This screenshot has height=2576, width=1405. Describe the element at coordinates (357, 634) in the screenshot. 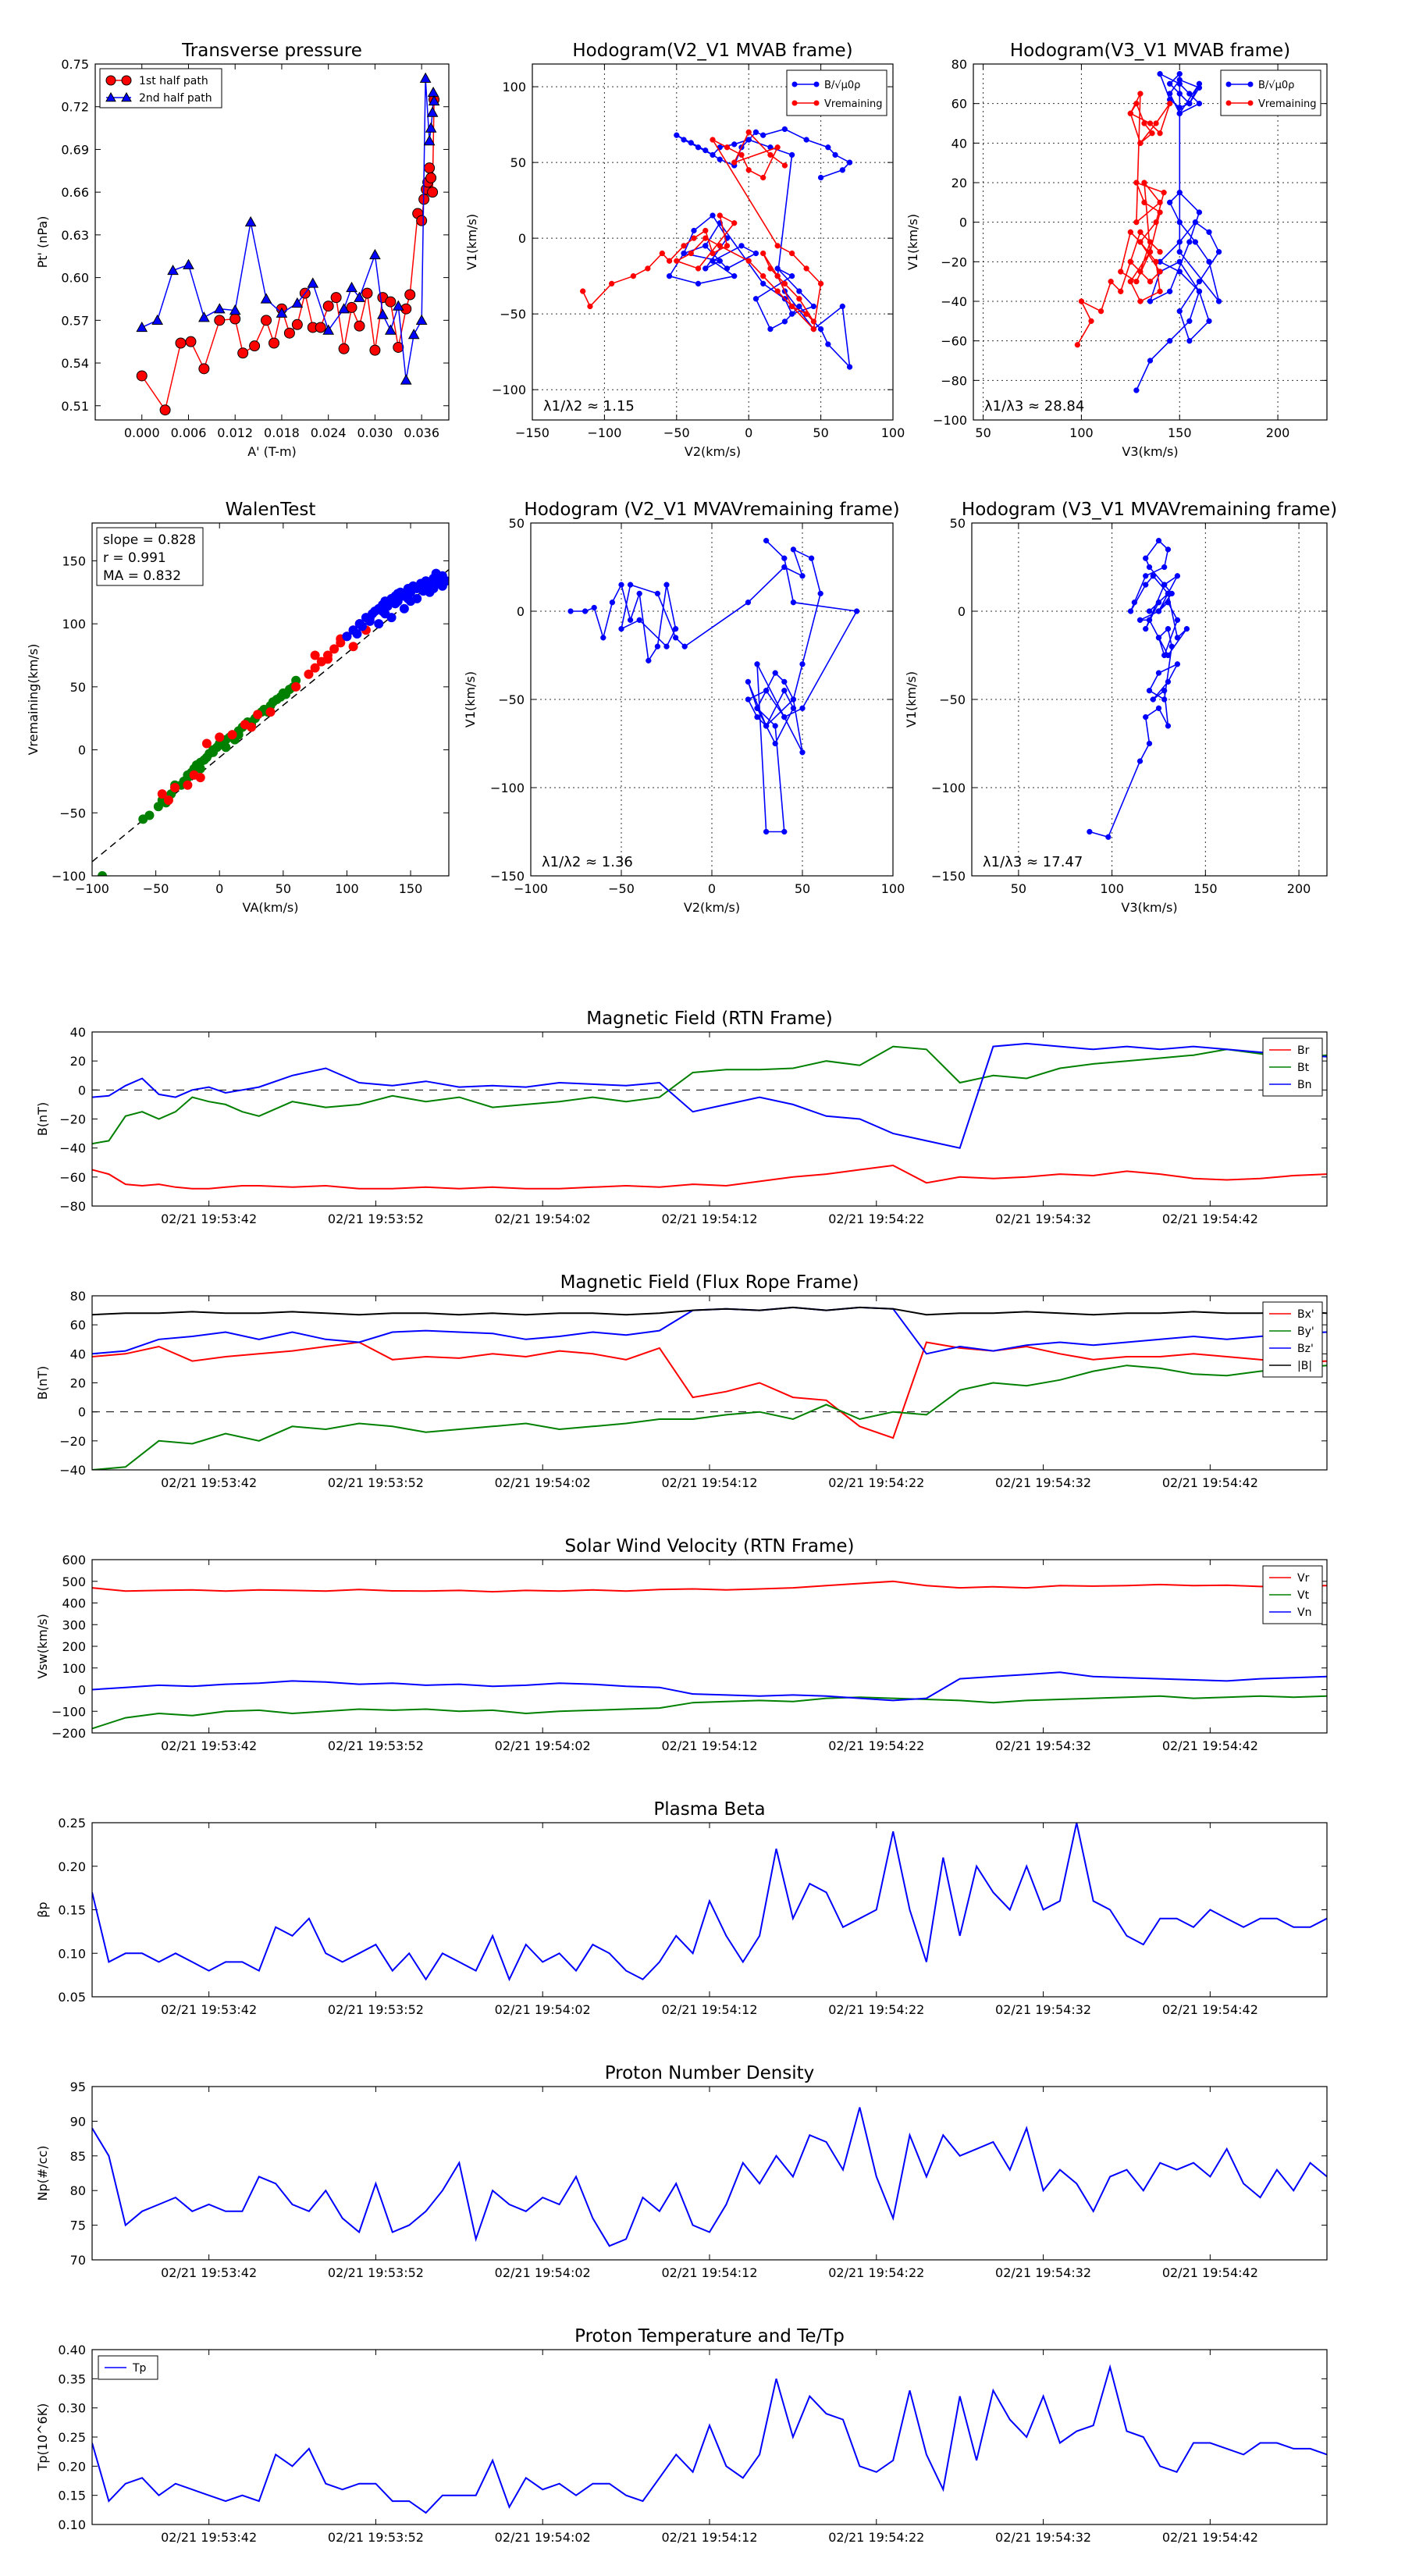

I see `scatter-point-blue` at that location.